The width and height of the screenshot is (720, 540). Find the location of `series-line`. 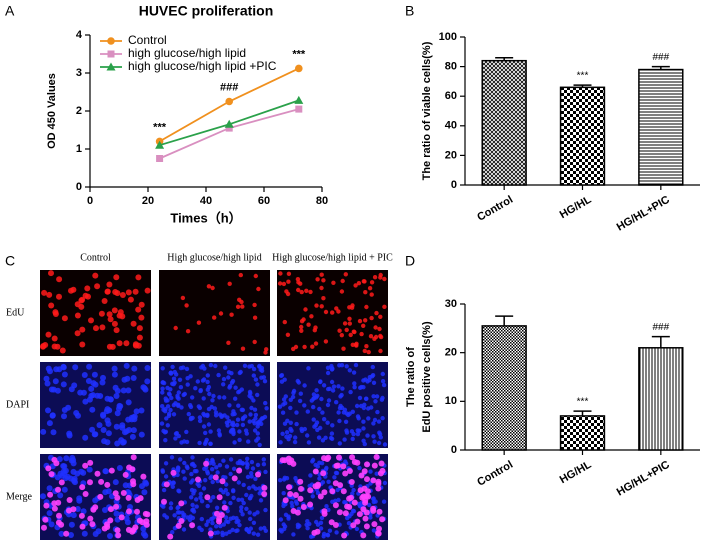

series-line is located at coordinates (229, 134).